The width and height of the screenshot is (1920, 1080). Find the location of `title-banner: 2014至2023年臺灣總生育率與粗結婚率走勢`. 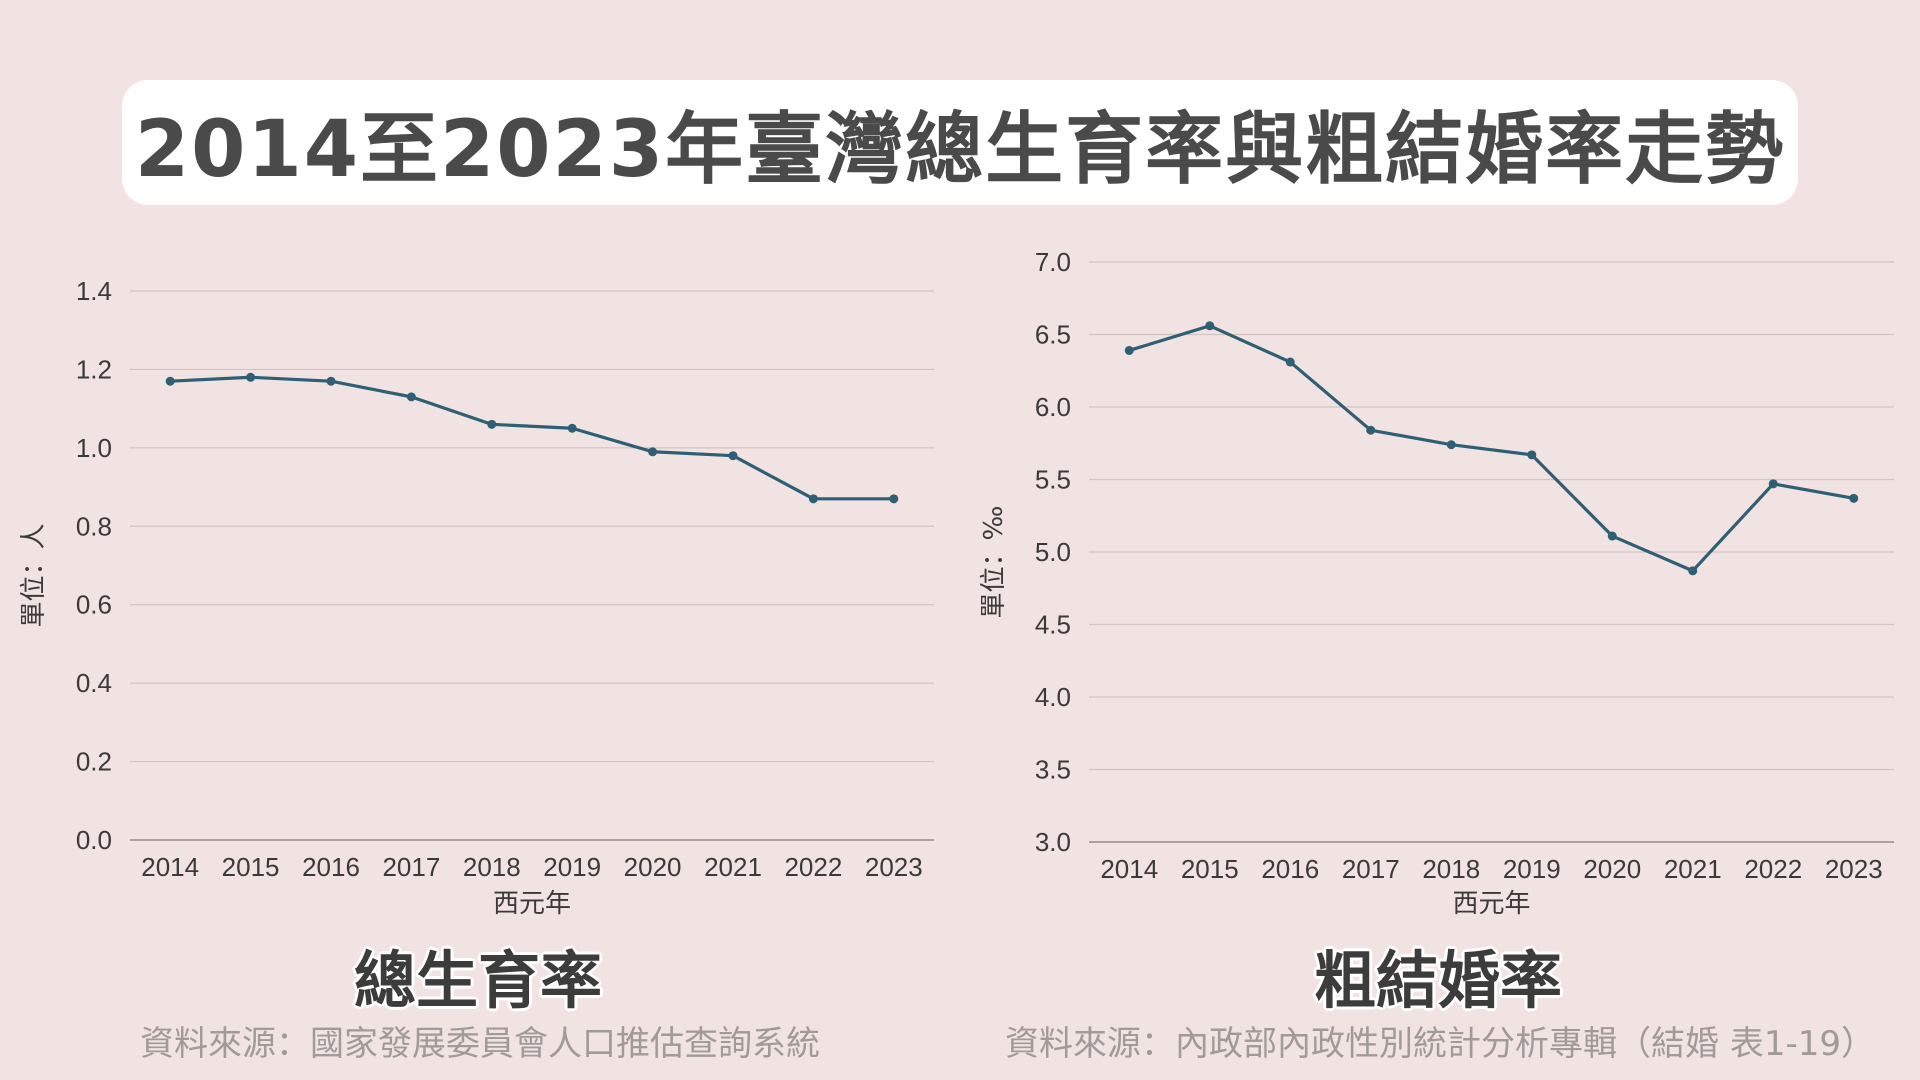

title-banner: 2014至2023年臺灣總生育率與粗結婚率走勢 is located at coordinates (960, 142).